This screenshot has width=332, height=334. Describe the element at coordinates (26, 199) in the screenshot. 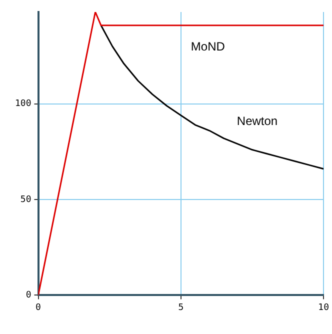

I see `y-tick-label: 50` at that location.